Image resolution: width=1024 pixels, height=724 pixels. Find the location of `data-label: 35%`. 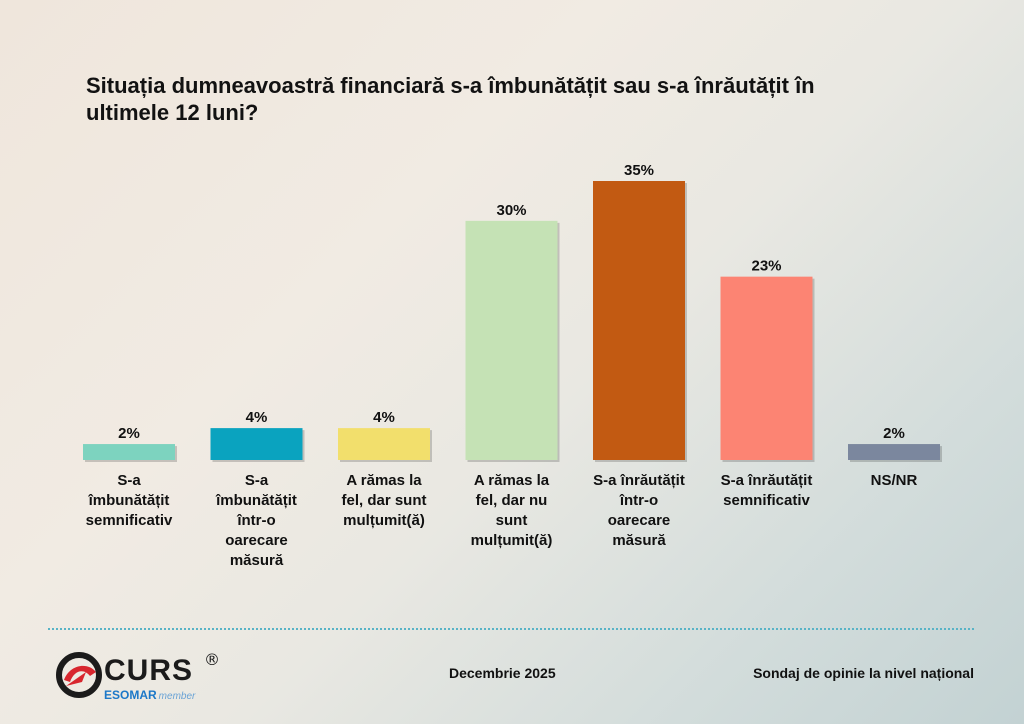

data-label: 35% is located at coordinates (639, 170).